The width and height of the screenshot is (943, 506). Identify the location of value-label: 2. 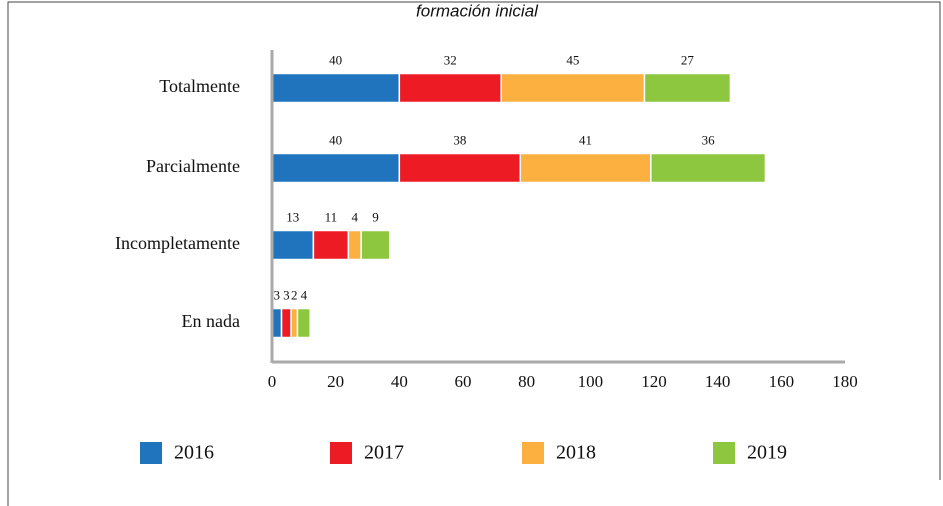
(294, 294).